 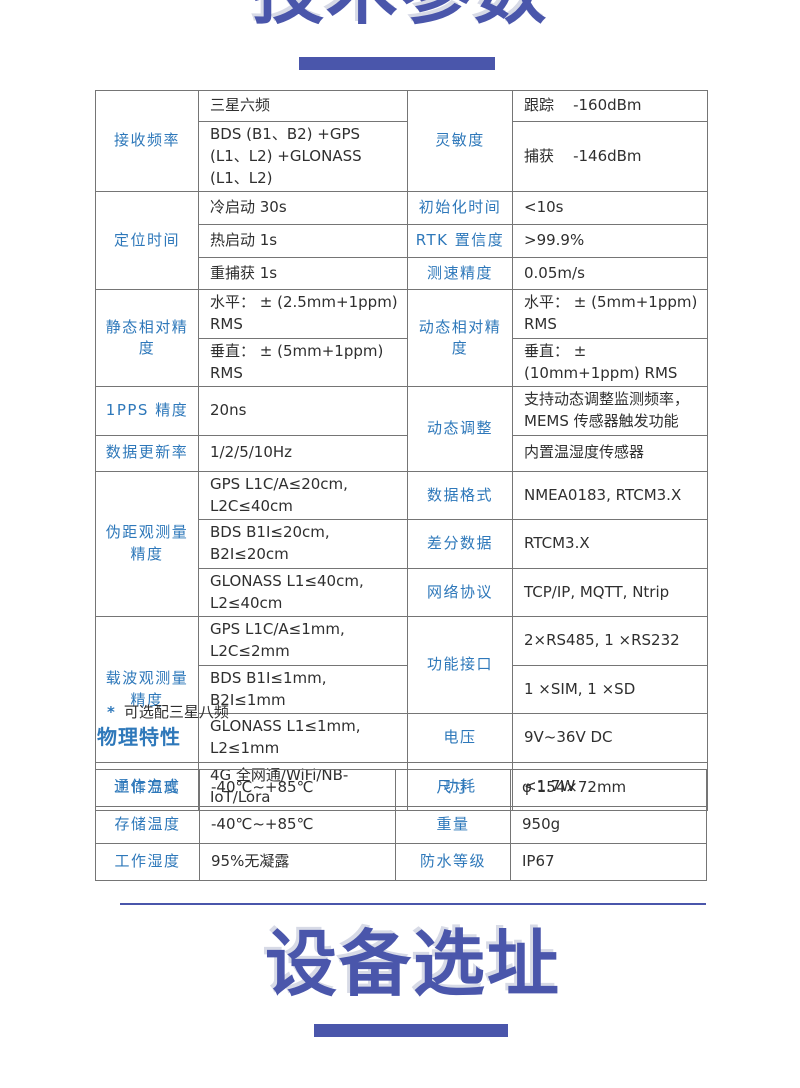 I want to click on phys-label-weight: 重量, so click(x=453, y=825).